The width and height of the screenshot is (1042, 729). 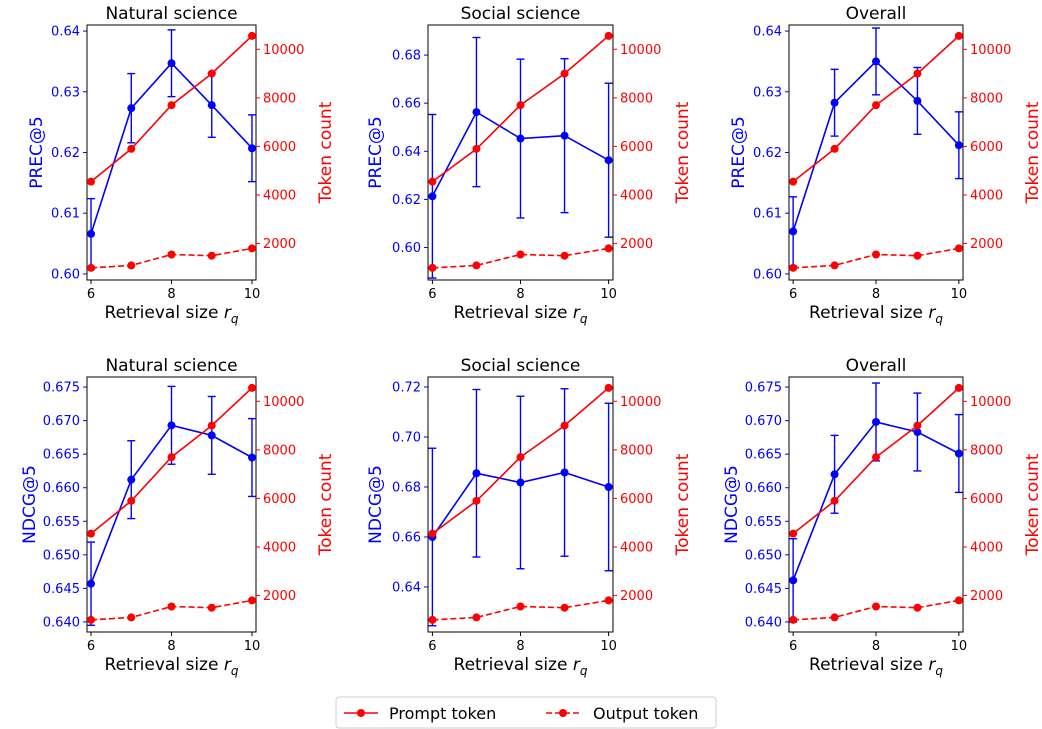 I want to click on right-axis-label: Token count, so click(x=326, y=152).